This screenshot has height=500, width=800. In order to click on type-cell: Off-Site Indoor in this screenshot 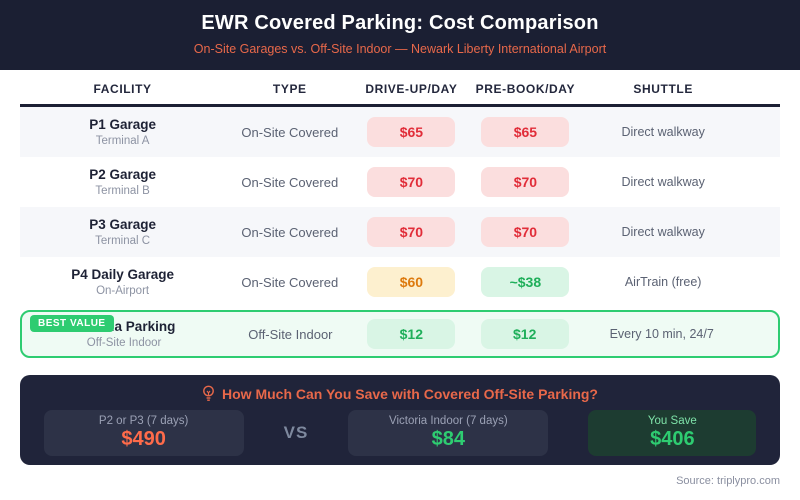, I will do `click(290, 334)`.